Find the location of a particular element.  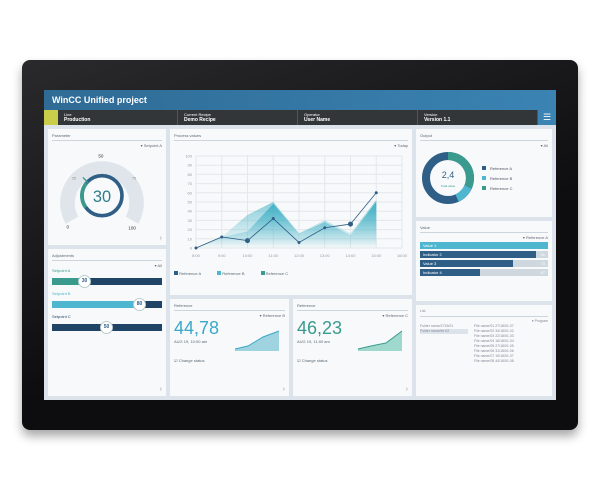

filter-dropdown: ▾ All is located at coordinates (158, 265).